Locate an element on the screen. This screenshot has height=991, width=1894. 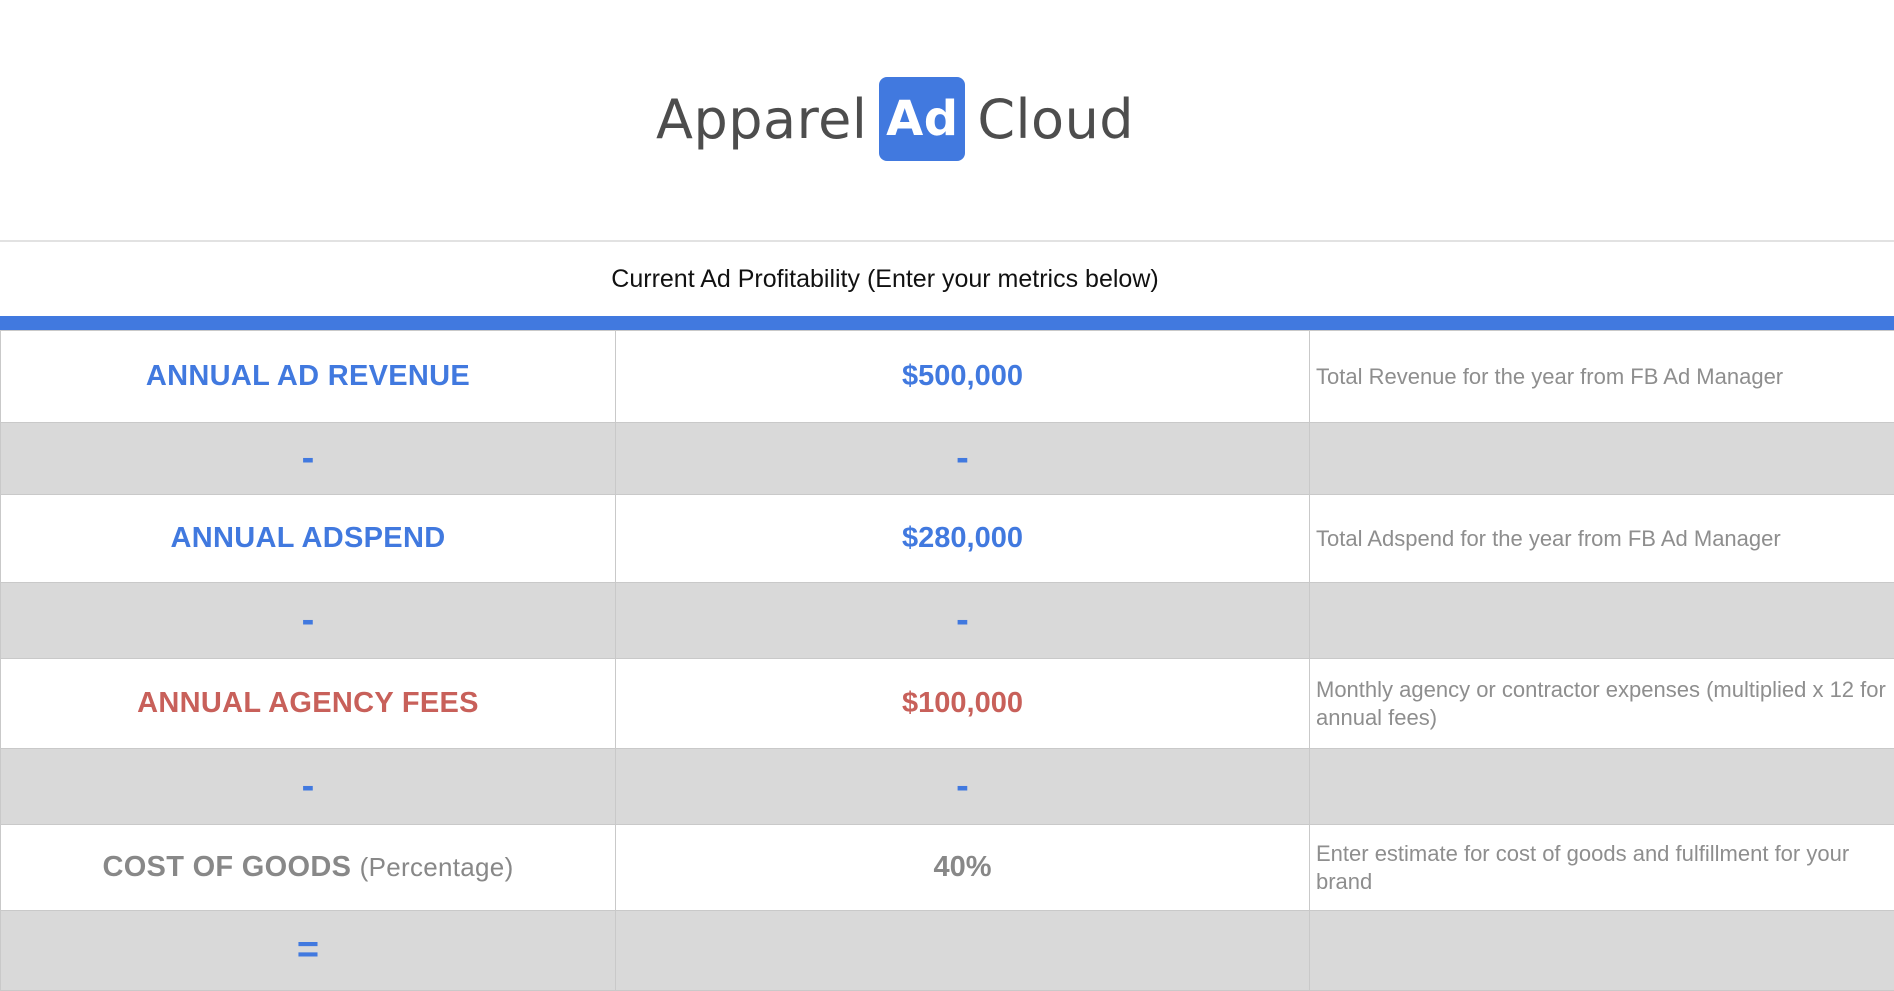
logo-word-apparel: Apparel is located at coordinates (761, 119).